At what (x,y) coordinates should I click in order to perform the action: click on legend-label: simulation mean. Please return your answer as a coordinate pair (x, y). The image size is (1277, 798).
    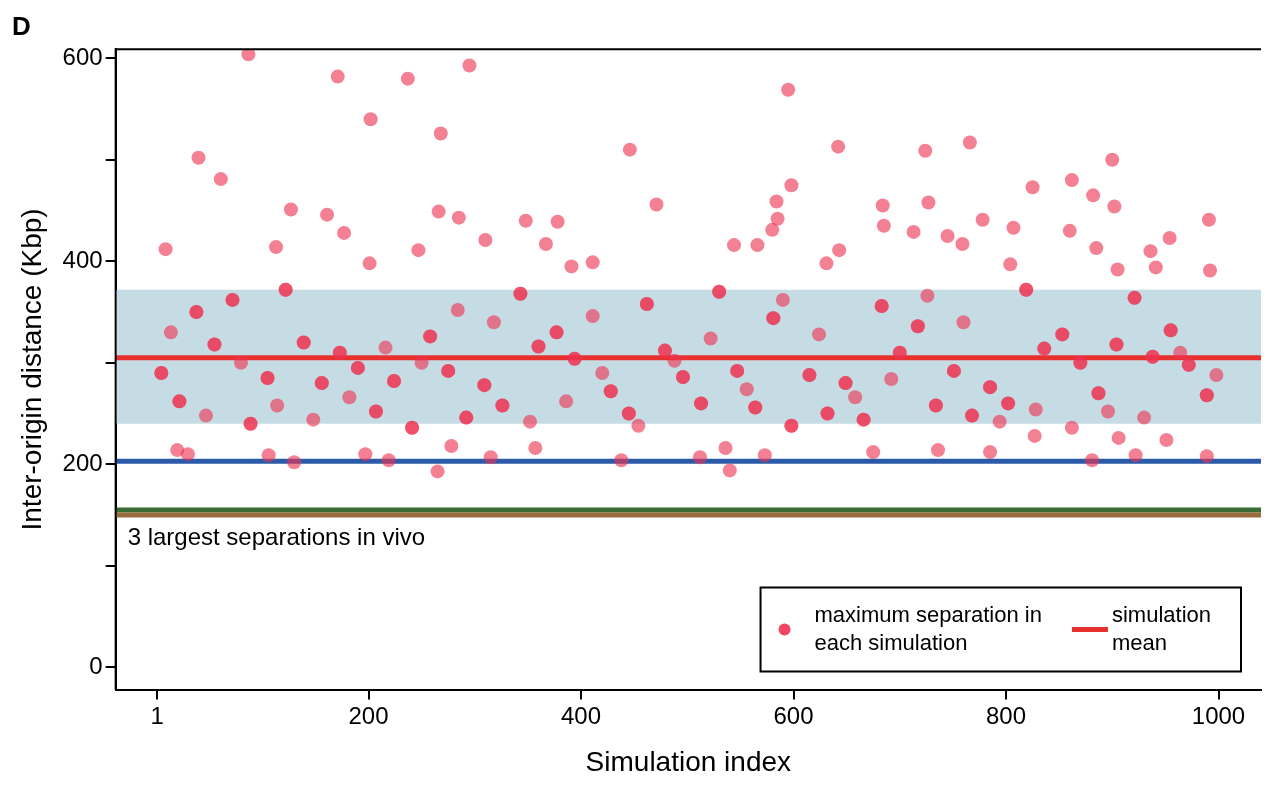
    Looking at the image, I should click on (1161, 628).